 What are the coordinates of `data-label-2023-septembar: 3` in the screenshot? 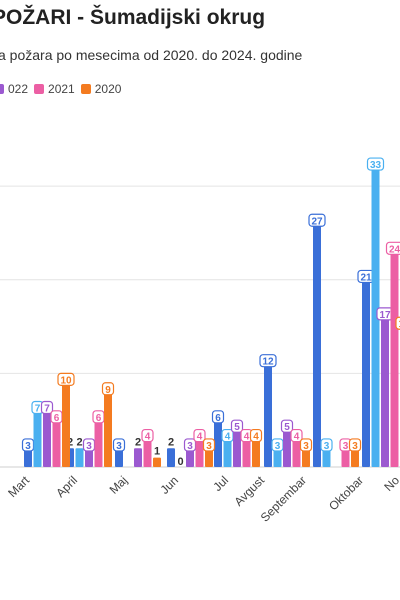 It's located at (327, 446).